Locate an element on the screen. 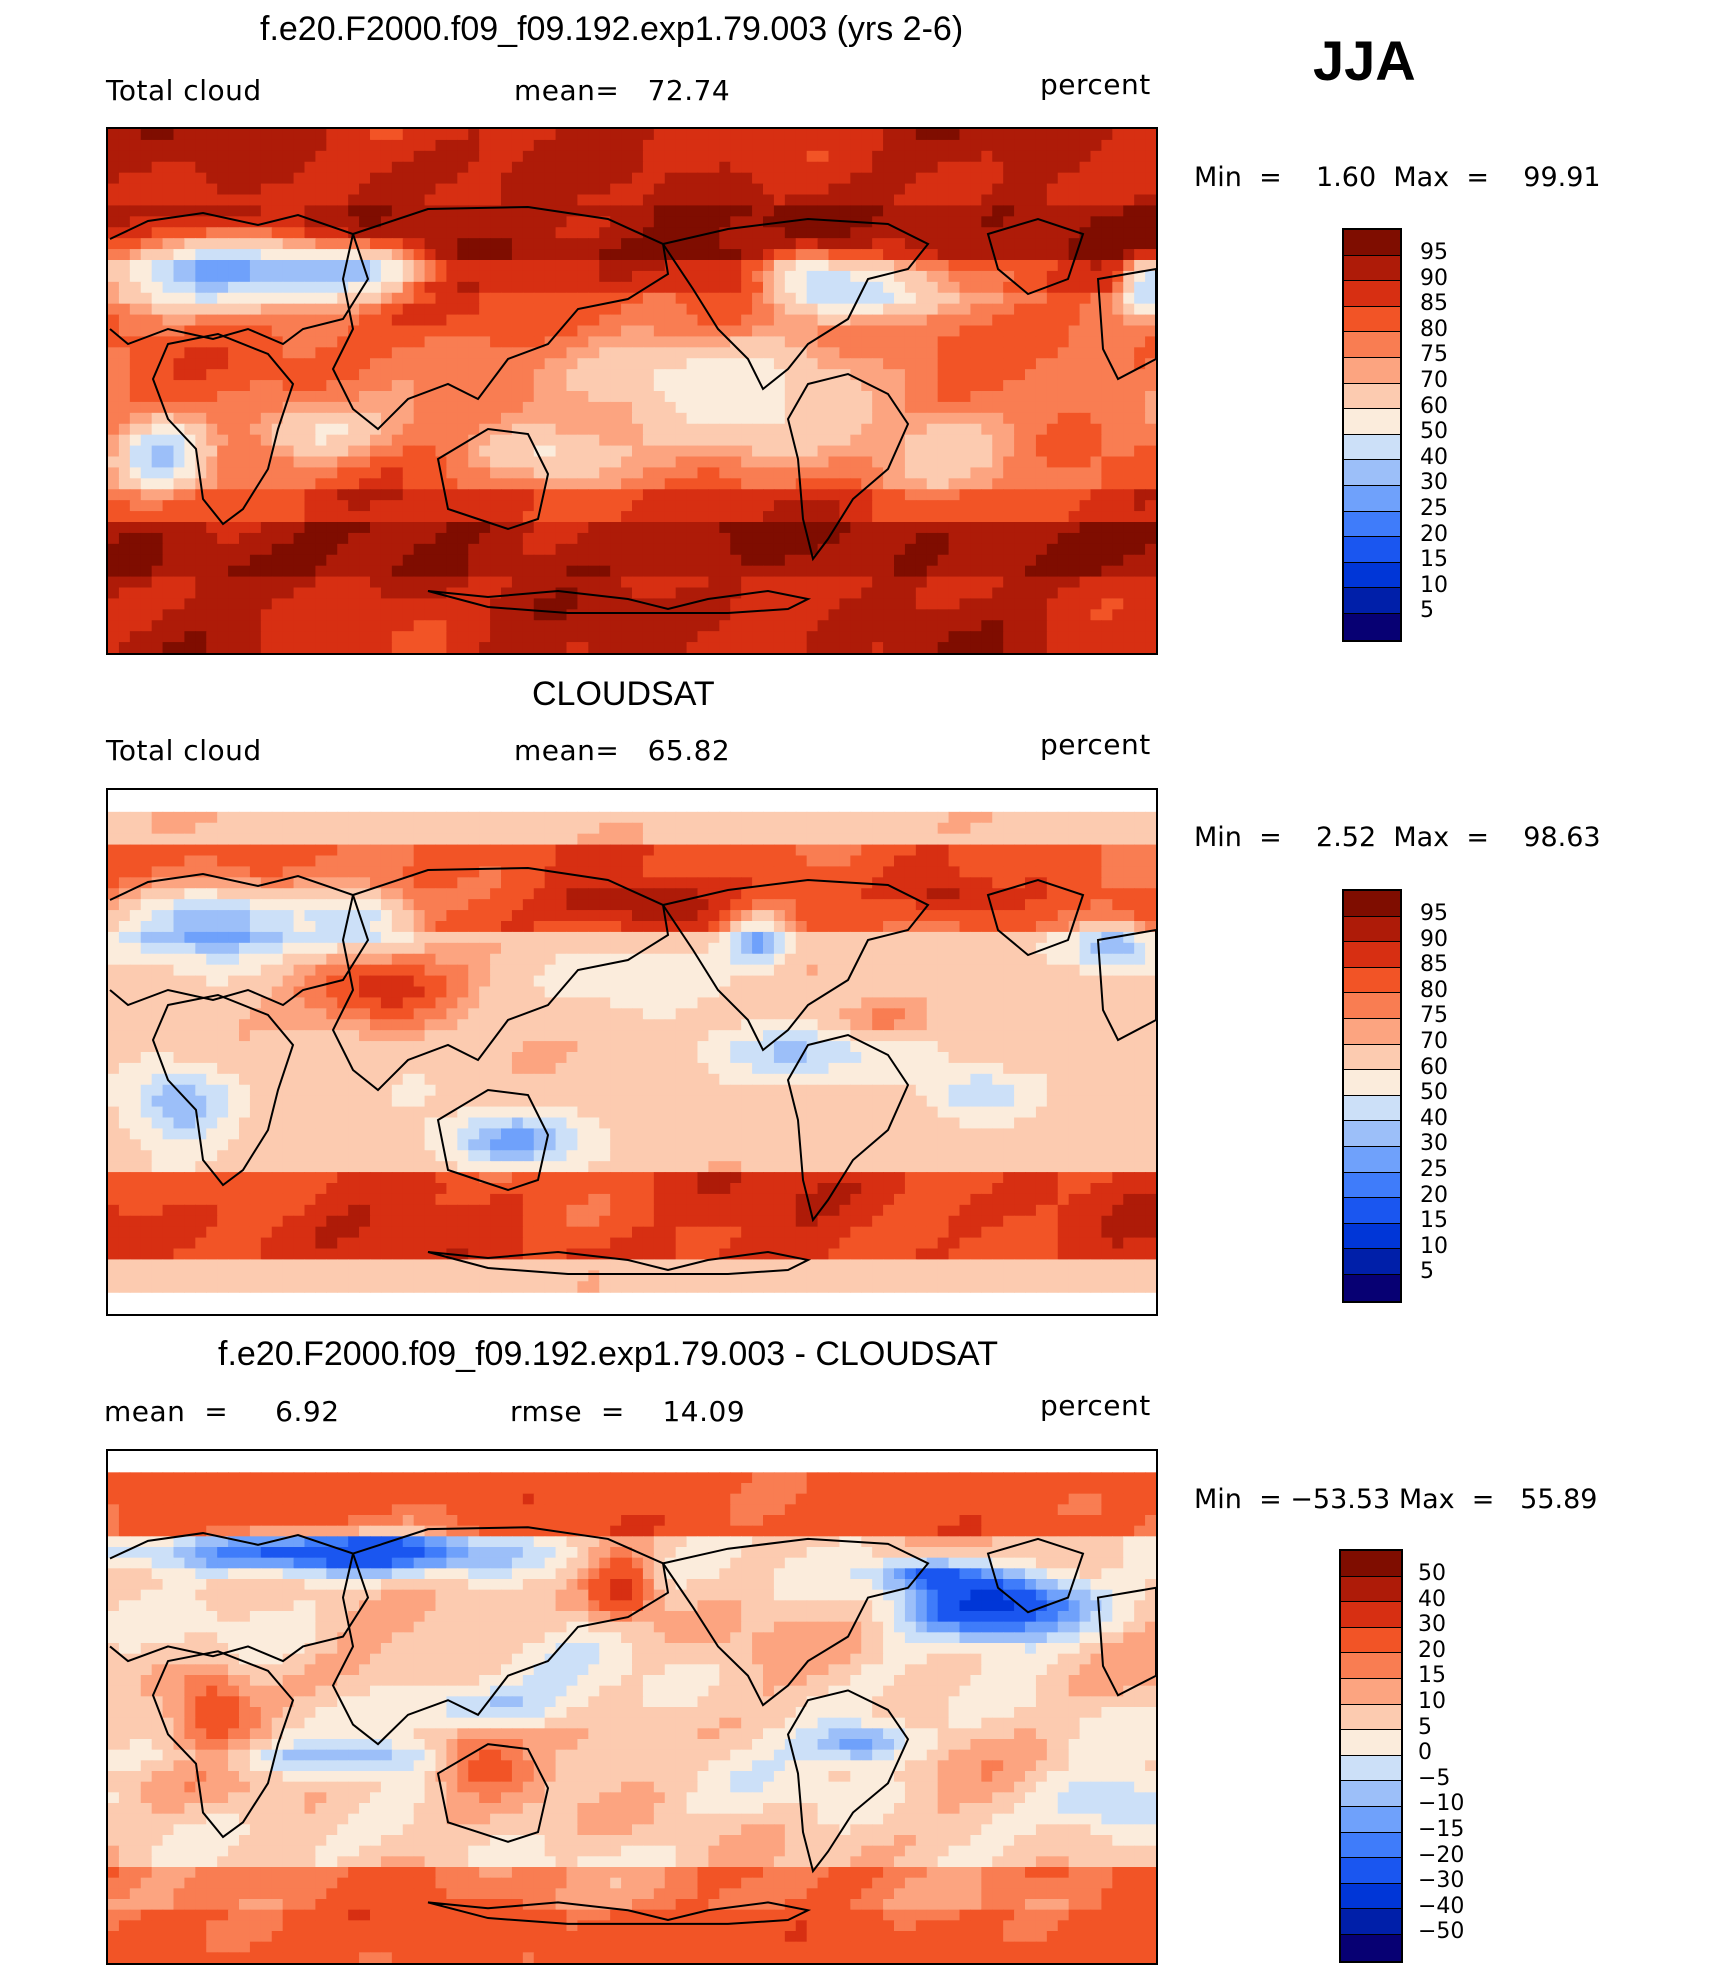 The image size is (1710, 1965). panel-obs-units-label: percent is located at coordinates (1095, 744).